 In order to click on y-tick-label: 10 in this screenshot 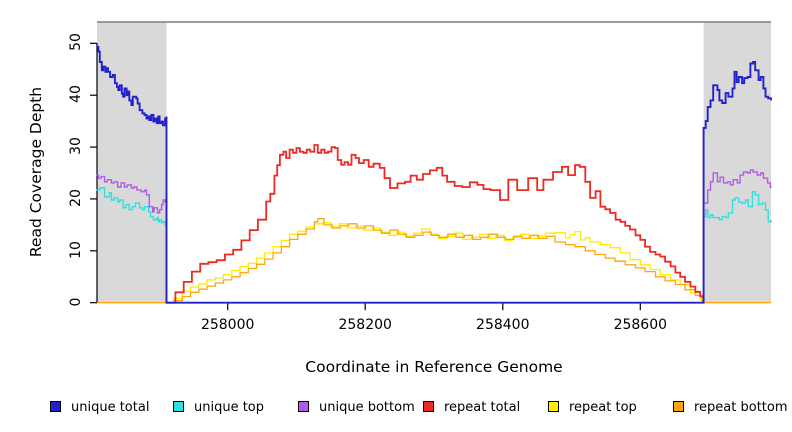, I will do `click(76, 249)`.